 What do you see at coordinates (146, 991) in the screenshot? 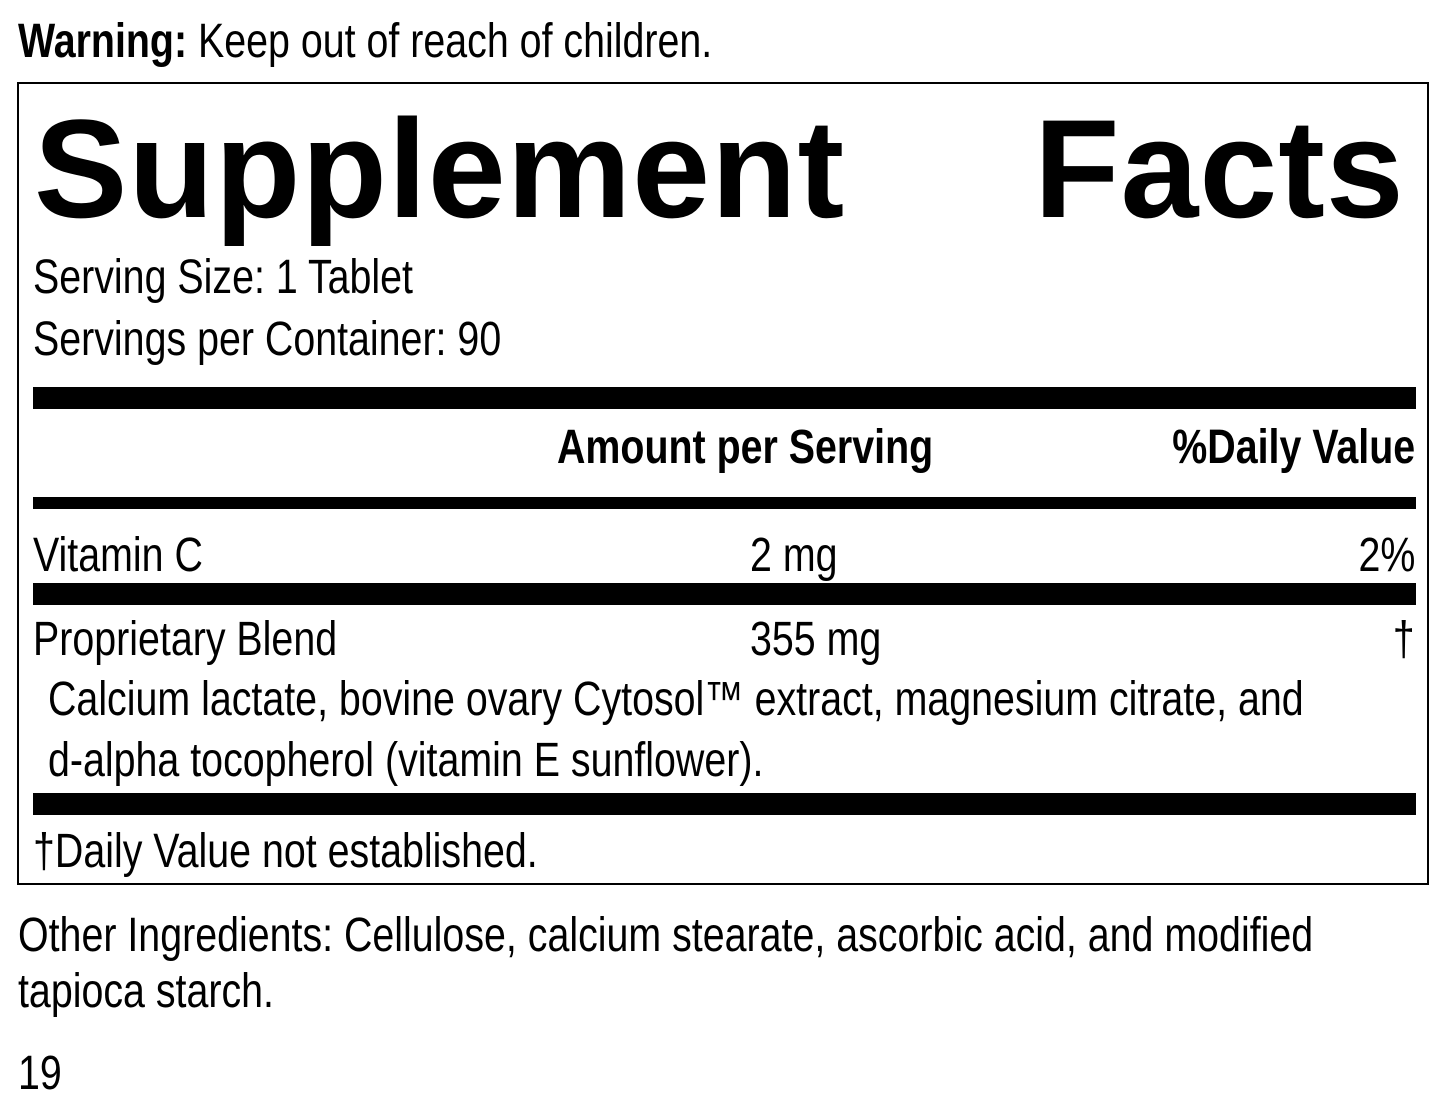
I see `other-ingredients-line-2: tapioca starch.` at bounding box center [146, 991].